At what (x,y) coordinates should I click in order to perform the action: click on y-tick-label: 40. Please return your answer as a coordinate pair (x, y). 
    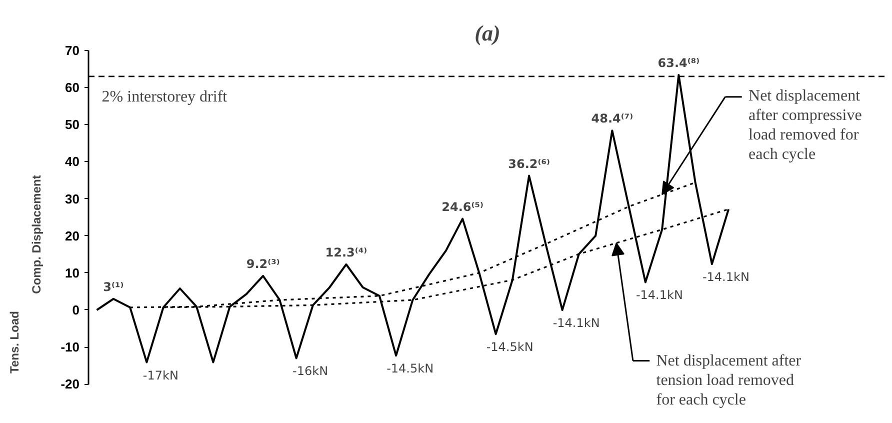
    Looking at the image, I should click on (72, 162).